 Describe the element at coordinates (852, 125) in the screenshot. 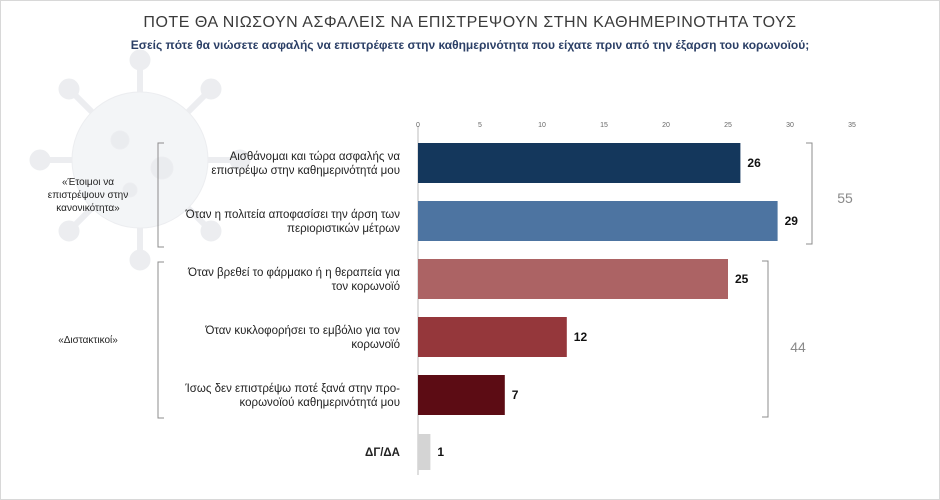

I see `x-tick-label: 35` at that location.